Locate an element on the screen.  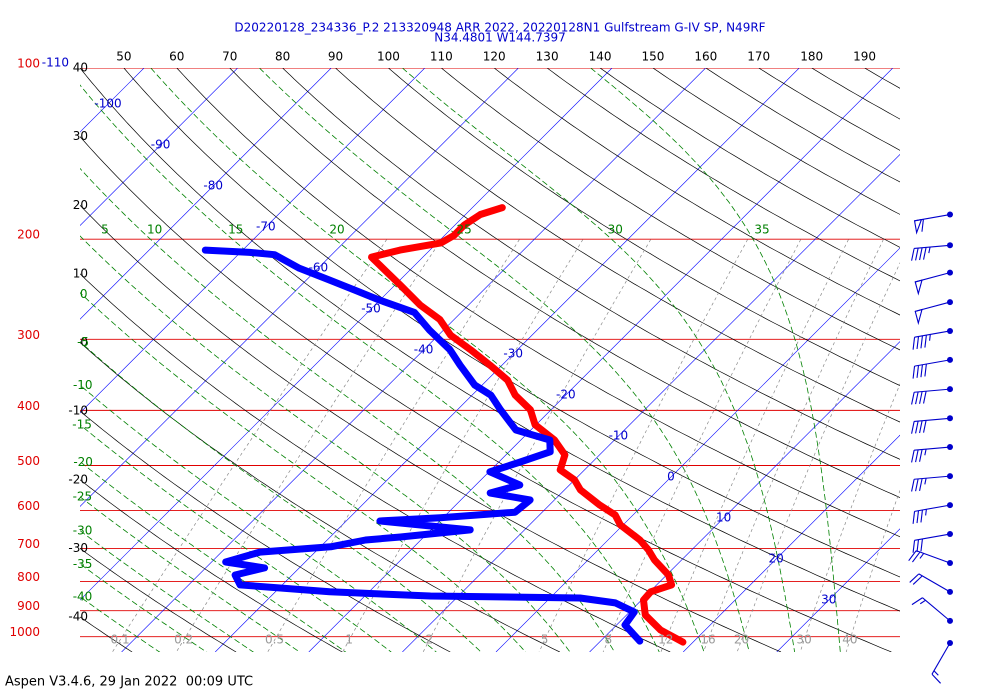
isotherm-label: 0 is located at coordinates (671, 477).